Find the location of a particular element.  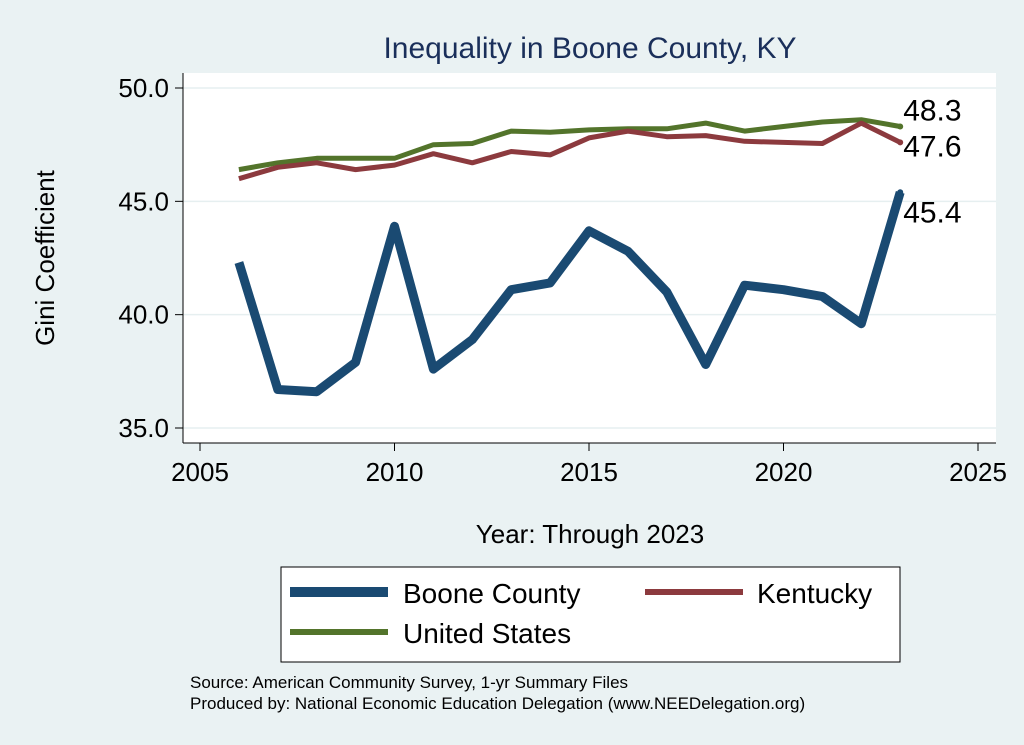

end-labels: 45.4 47.648.3 is located at coordinates (932, 162).